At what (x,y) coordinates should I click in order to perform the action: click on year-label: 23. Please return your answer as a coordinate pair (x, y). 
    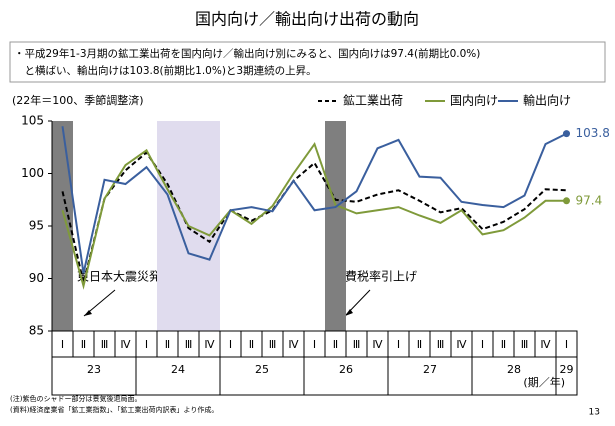
    Looking at the image, I should click on (94, 369).